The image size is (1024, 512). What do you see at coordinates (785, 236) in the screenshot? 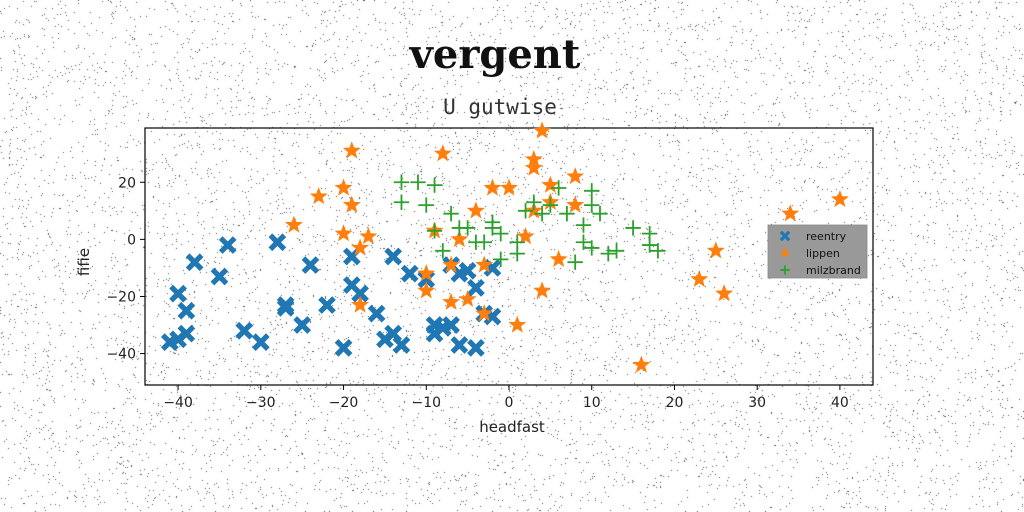
I see `legend-marker-reentry` at bounding box center [785, 236].